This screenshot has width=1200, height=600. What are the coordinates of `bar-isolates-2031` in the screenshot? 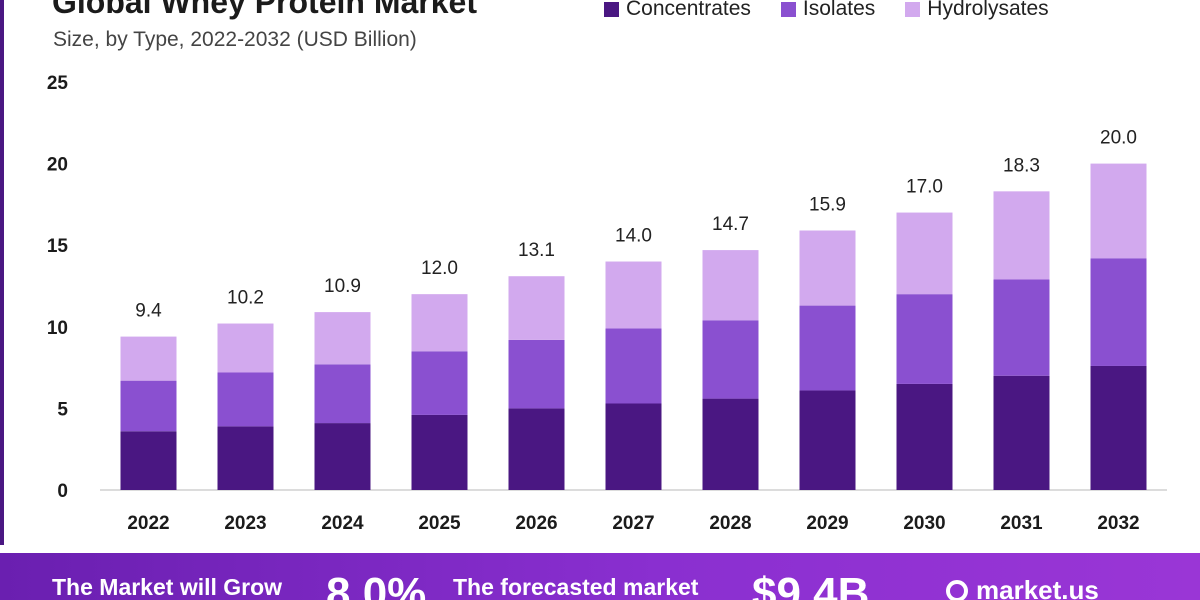 It's located at (1021, 327).